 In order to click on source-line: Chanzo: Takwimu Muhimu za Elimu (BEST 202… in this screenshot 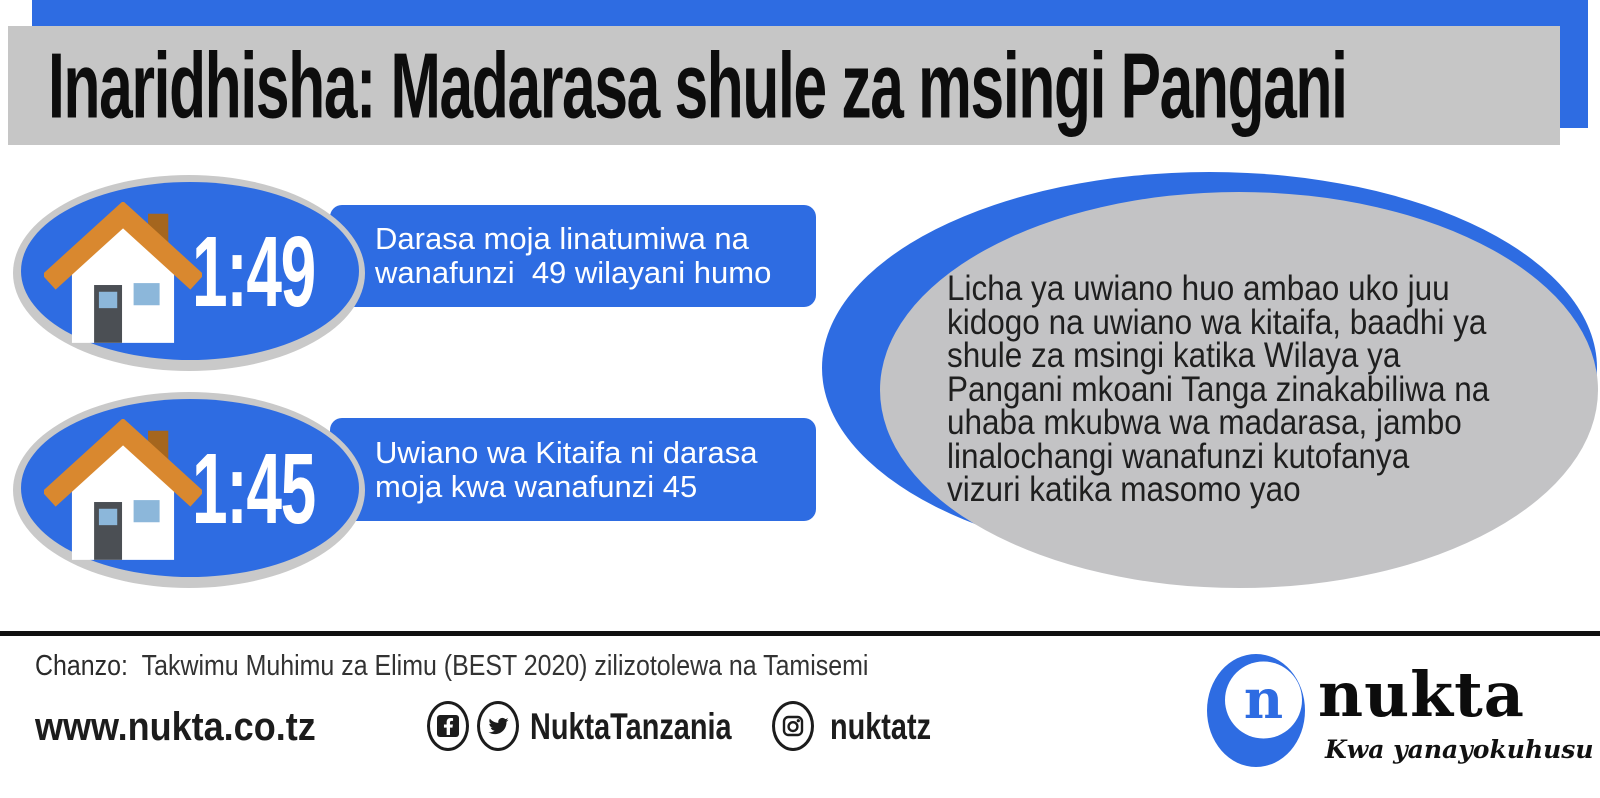, I will do `click(451, 666)`.